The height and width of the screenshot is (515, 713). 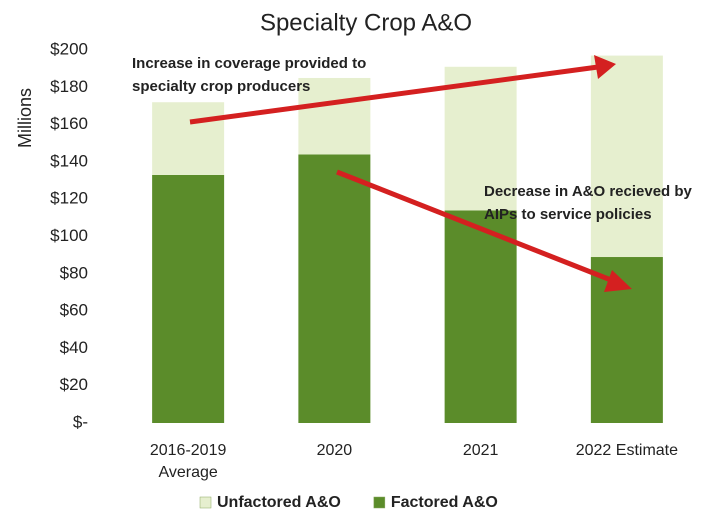 What do you see at coordinates (69, 198) in the screenshot?
I see `y-tick-label: $120` at bounding box center [69, 198].